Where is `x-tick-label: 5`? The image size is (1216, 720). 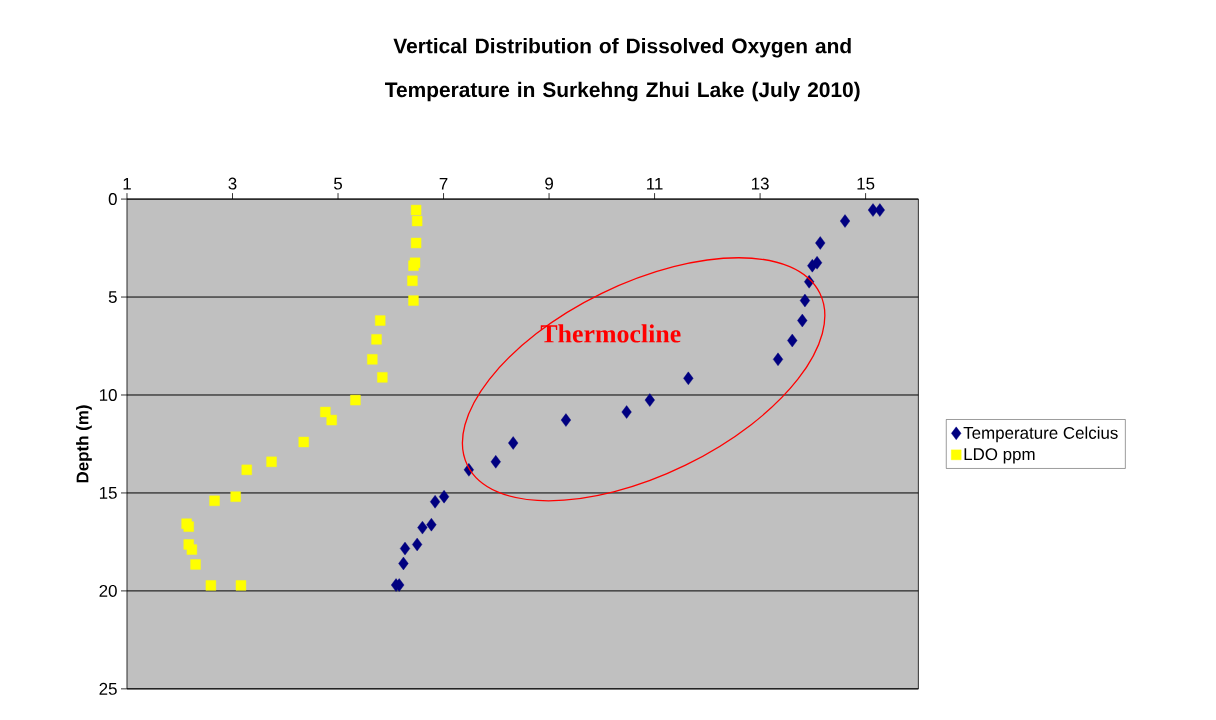
x-tick-label: 5 is located at coordinates (338, 183).